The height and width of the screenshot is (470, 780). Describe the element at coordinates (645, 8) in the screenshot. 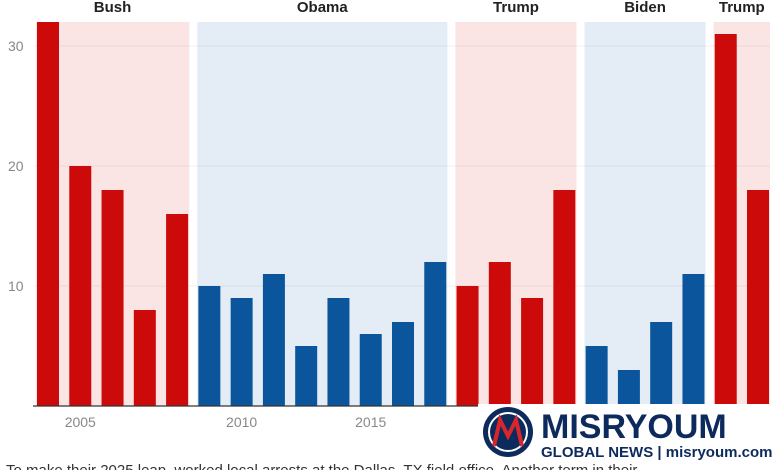

I see `period-label: Biden` at that location.